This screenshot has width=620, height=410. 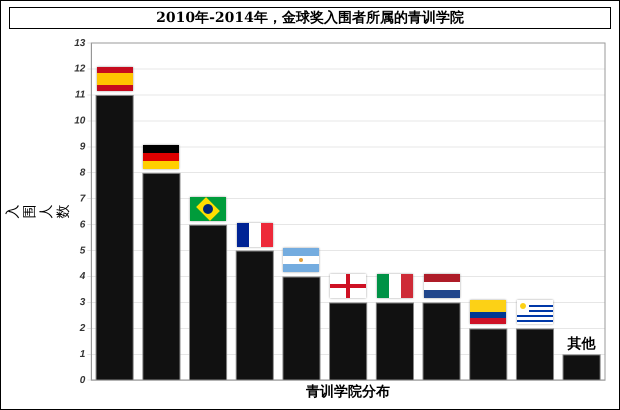 I want to click on y-tick-label: 3, so click(x=83, y=302).